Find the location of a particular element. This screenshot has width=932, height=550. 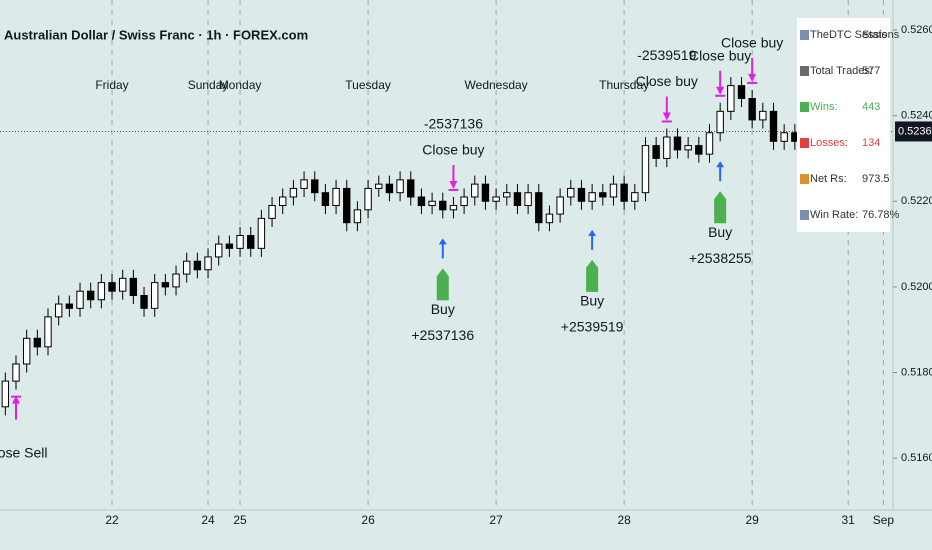

x-tick-label: Sep is located at coordinates (884, 520).